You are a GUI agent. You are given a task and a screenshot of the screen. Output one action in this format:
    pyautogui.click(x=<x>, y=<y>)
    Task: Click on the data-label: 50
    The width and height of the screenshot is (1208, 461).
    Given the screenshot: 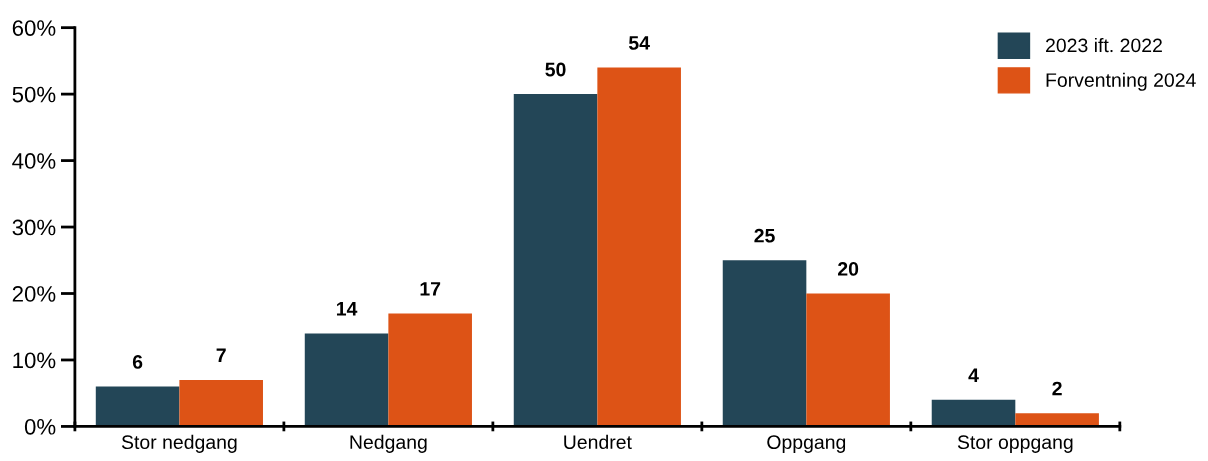 What is the action you would take?
    pyautogui.click(x=555, y=69)
    